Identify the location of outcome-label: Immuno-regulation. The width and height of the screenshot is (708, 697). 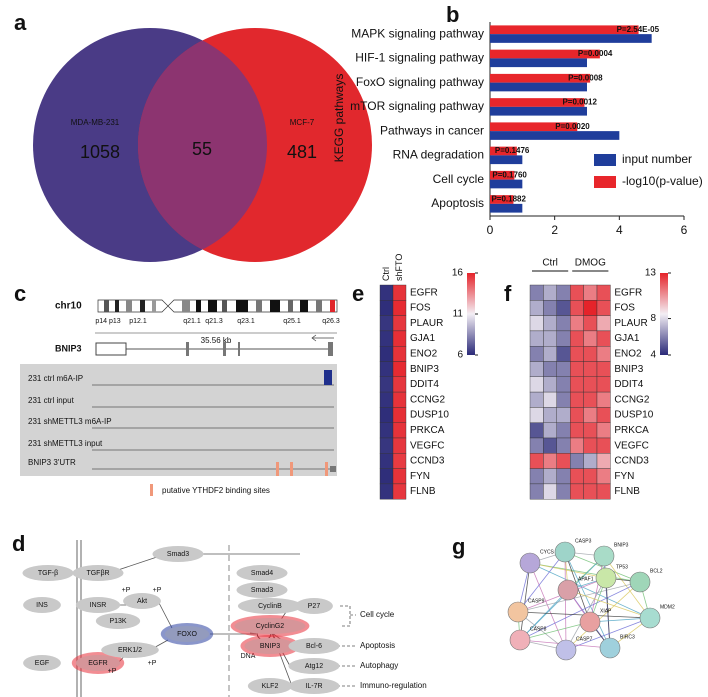
(393, 685).